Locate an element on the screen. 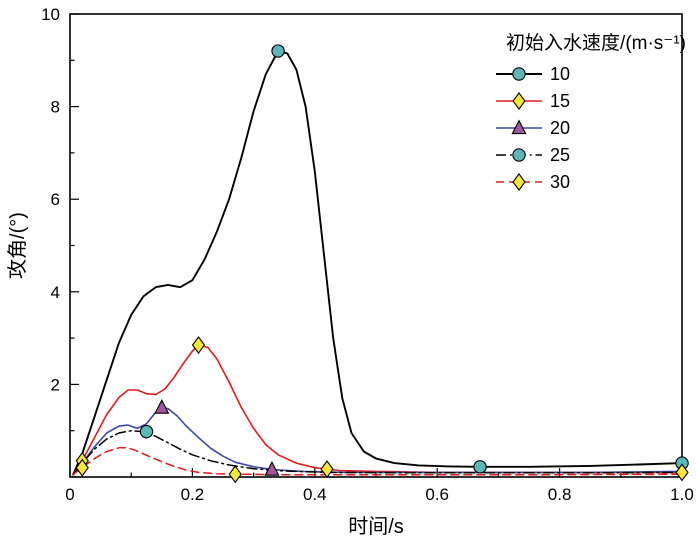  legend-label-30: 30 is located at coordinates (560, 182).